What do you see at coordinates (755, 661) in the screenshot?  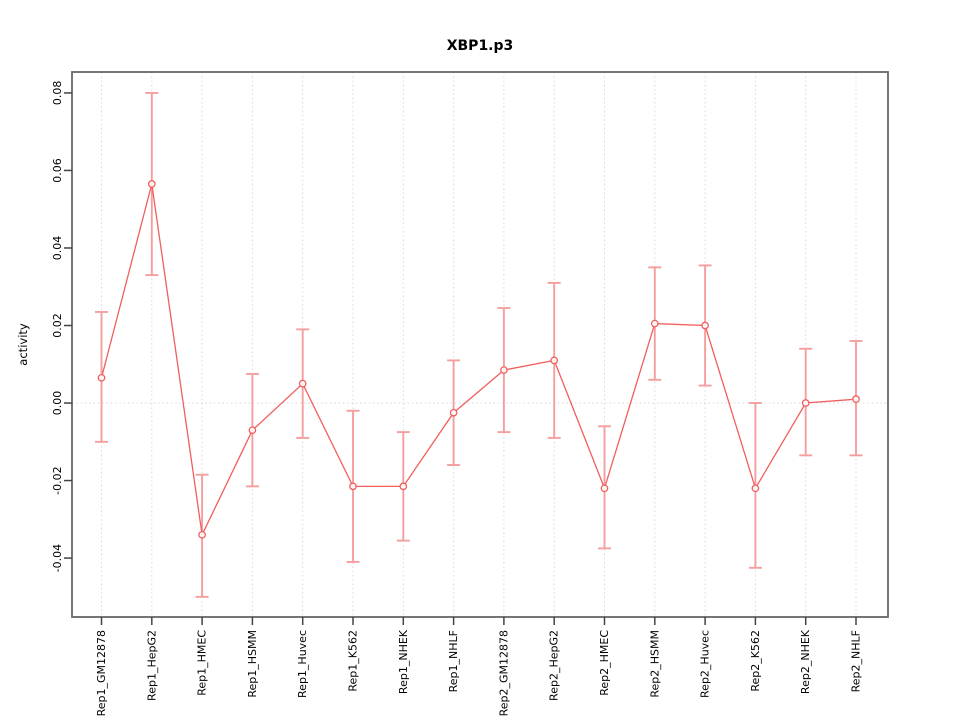 I see `x-tick-label: Rep2_K562` at bounding box center [755, 661].